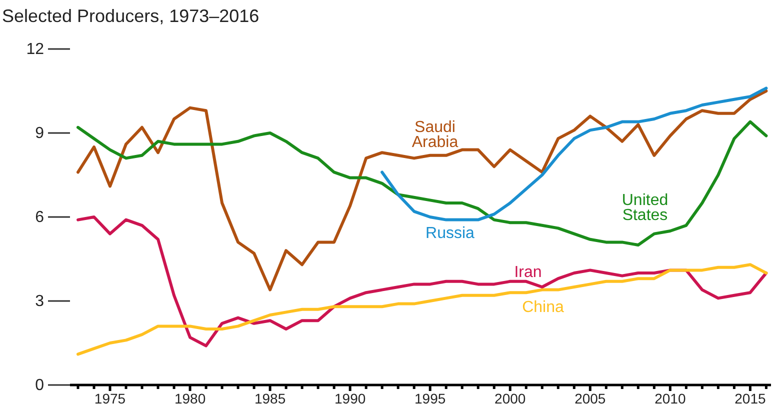  Describe the element at coordinates (750, 398) in the screenshot. I see `x-tick-label: 2015` at that location.